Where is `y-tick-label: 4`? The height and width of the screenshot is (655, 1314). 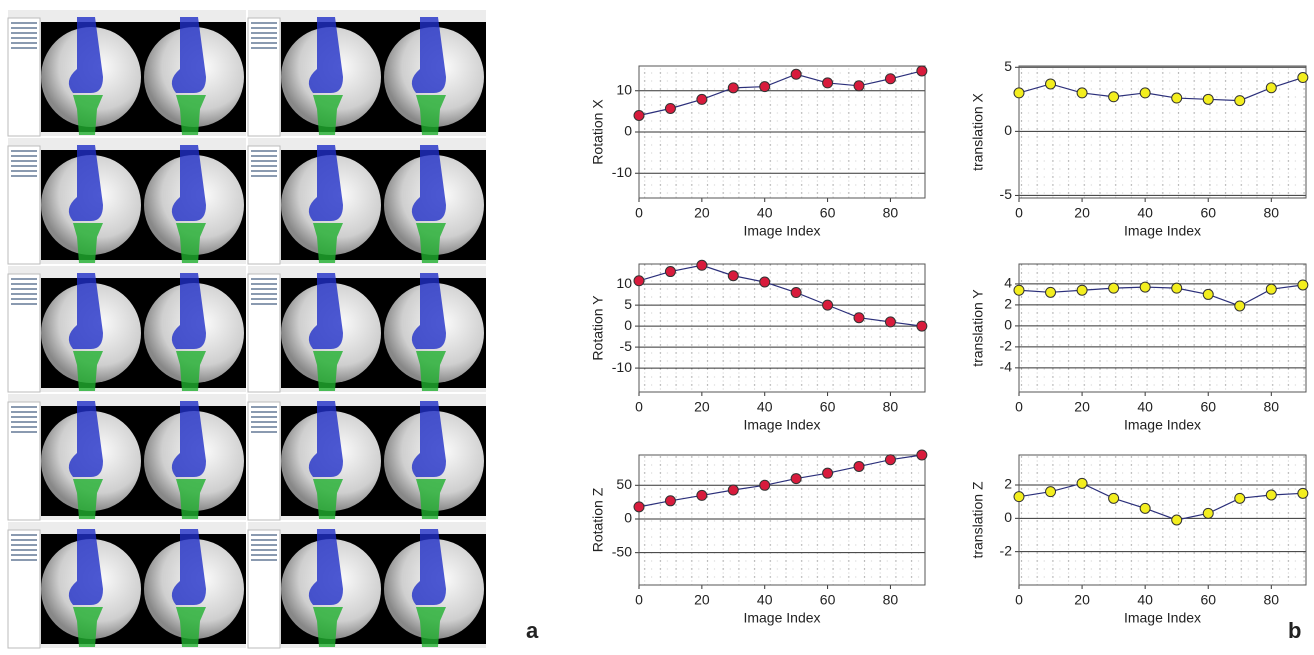 y-tick-label: 4 is located at coordinates (1008, 283).